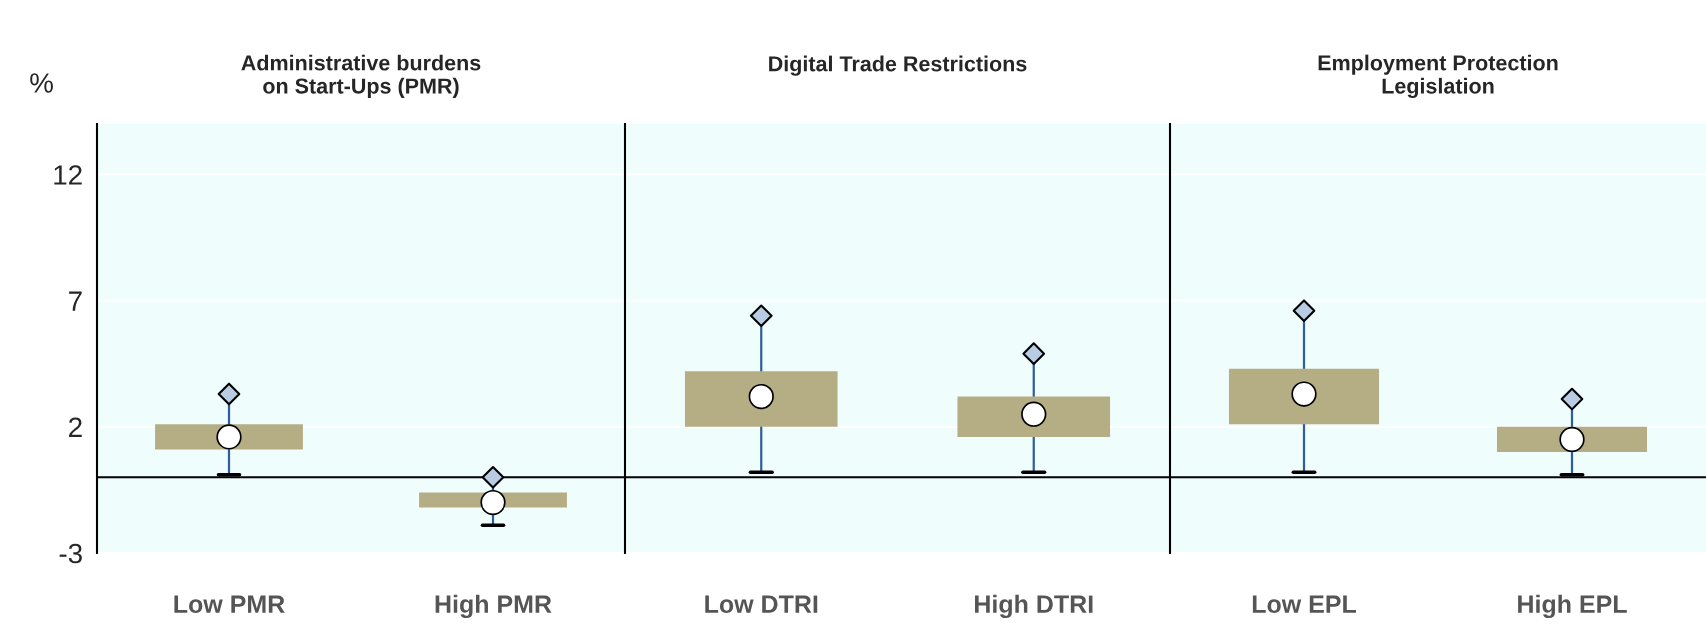 This screenshot has height=628, width=1706. I want to click on x-tick-label: Low DTRI, so click(761, 604).